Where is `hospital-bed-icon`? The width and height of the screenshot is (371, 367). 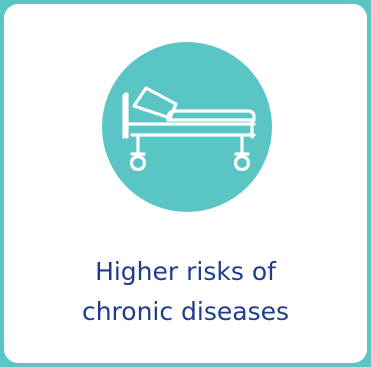
hospital-bed-icon is located at coordinates (189, 129).